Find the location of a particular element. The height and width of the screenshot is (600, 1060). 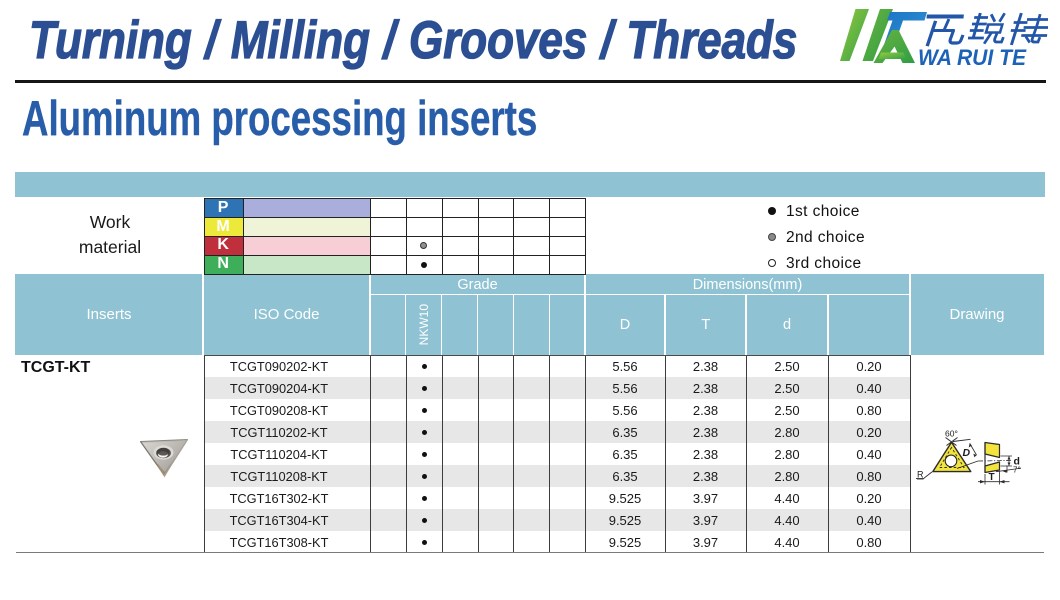

svg-text: T is located at coordinates (992, 477).